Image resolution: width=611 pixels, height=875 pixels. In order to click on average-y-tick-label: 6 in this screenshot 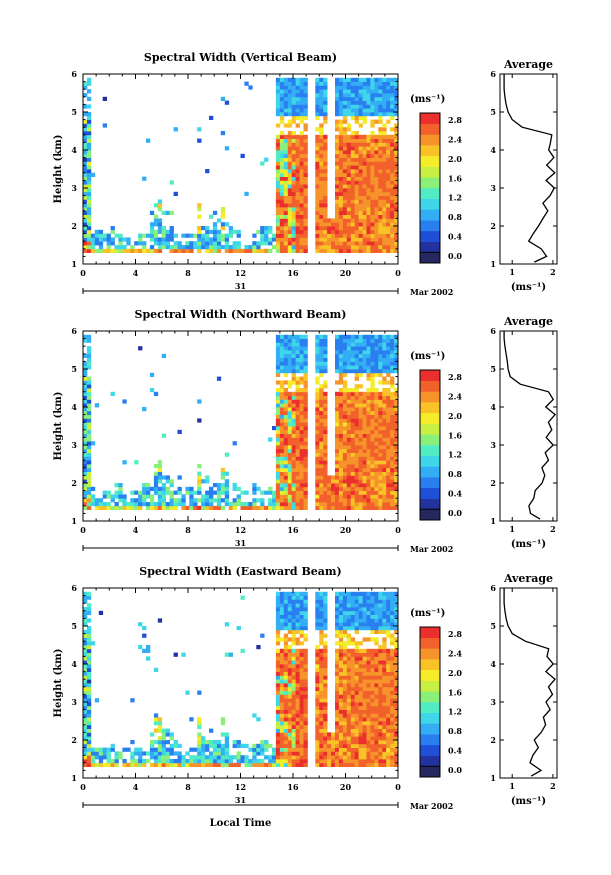, I will do `click(493, 74)`.